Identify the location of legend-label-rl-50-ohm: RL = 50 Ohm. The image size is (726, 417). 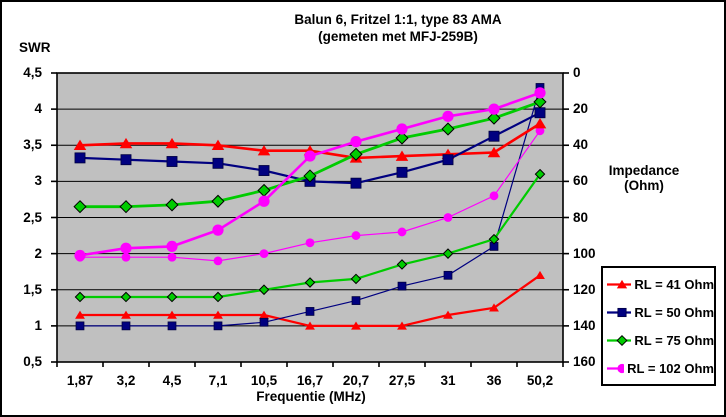
(674, 312).